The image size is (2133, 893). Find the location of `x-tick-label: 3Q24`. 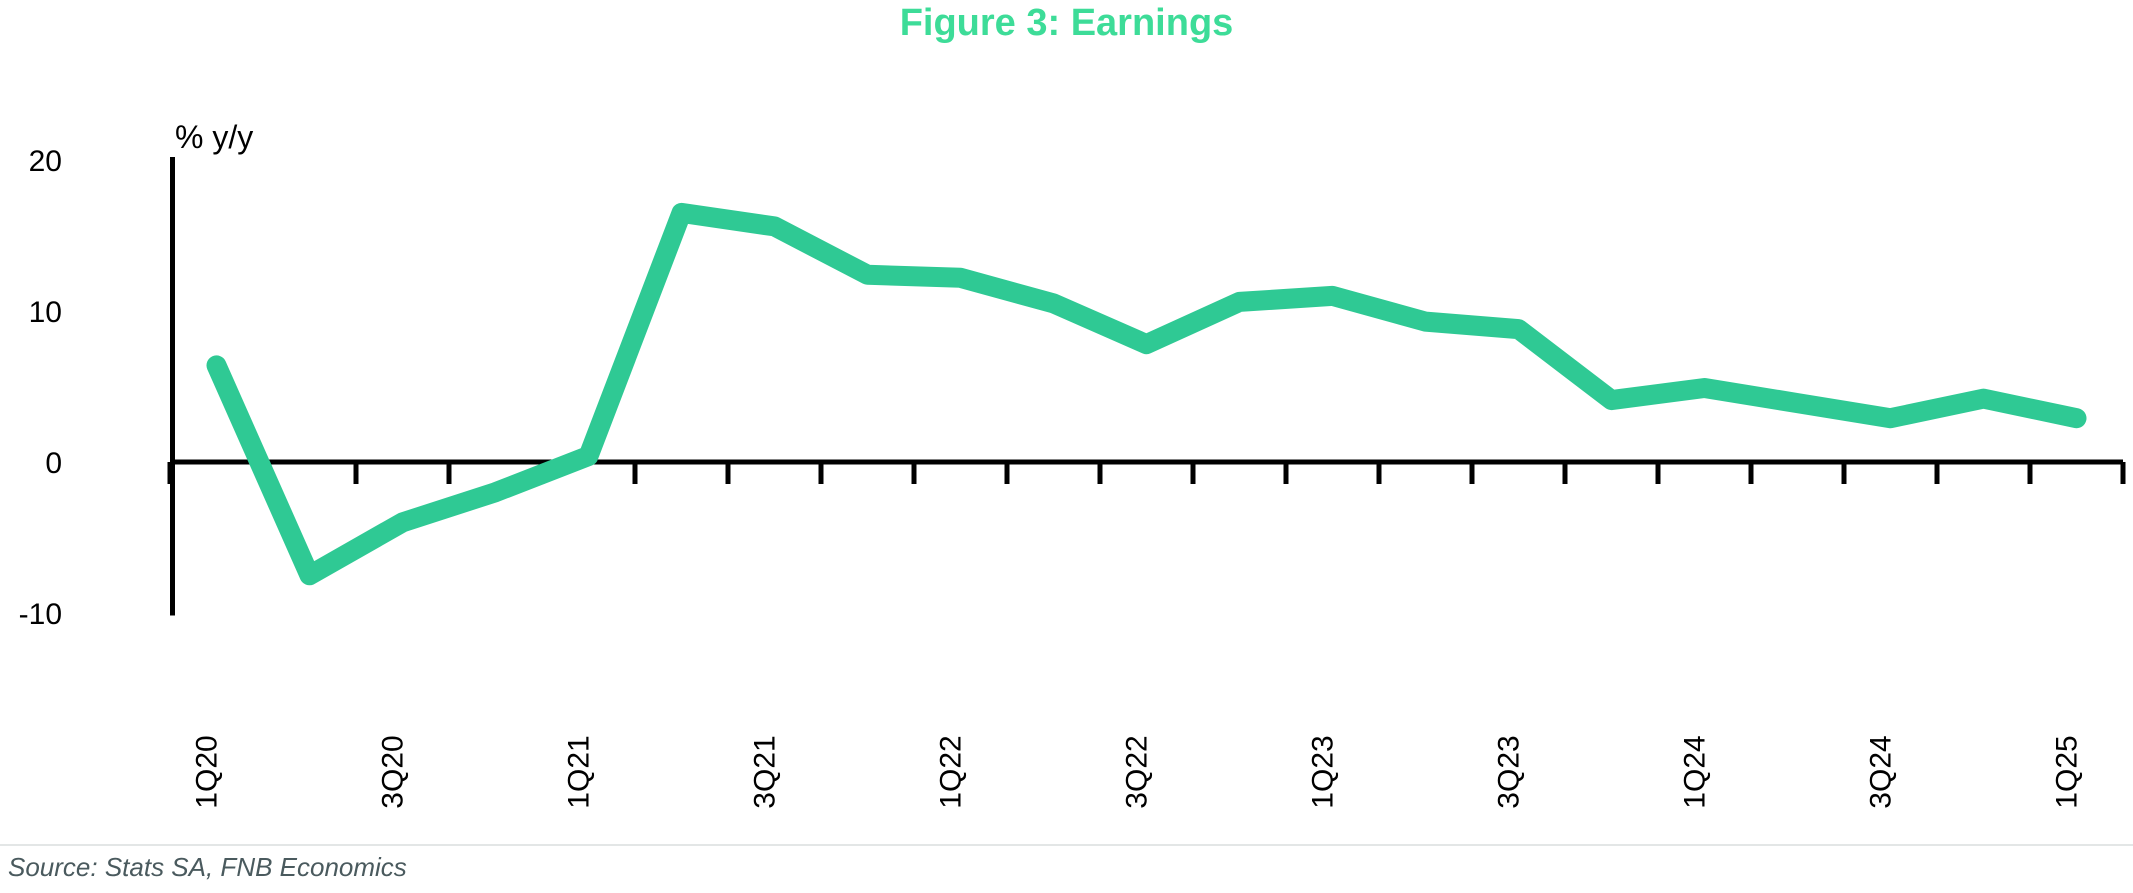

x-tick-label: 3Q24 is located at coordinates (1881, 771).